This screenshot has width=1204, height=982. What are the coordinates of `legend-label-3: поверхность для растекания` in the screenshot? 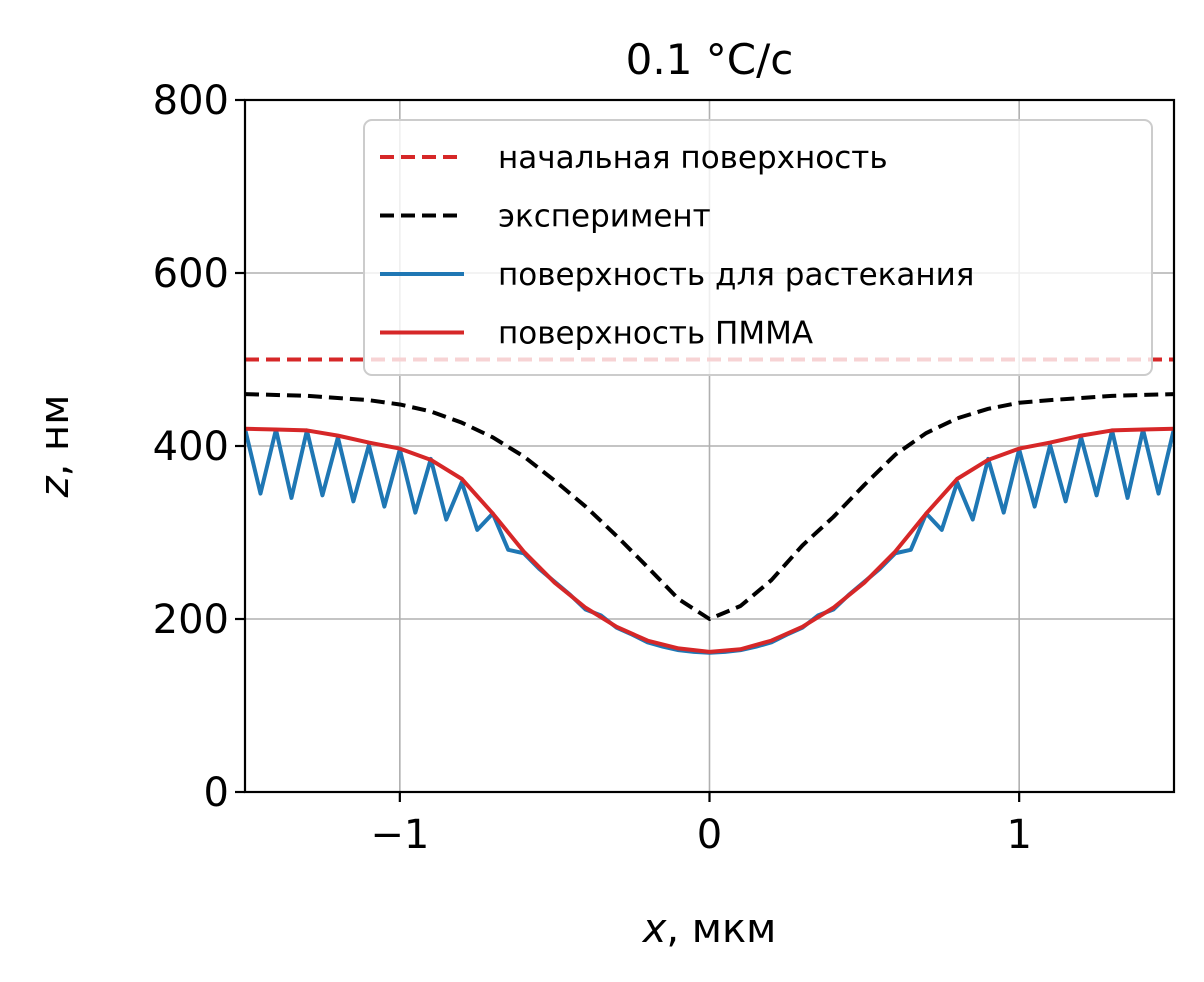 It's located at (736, 275).